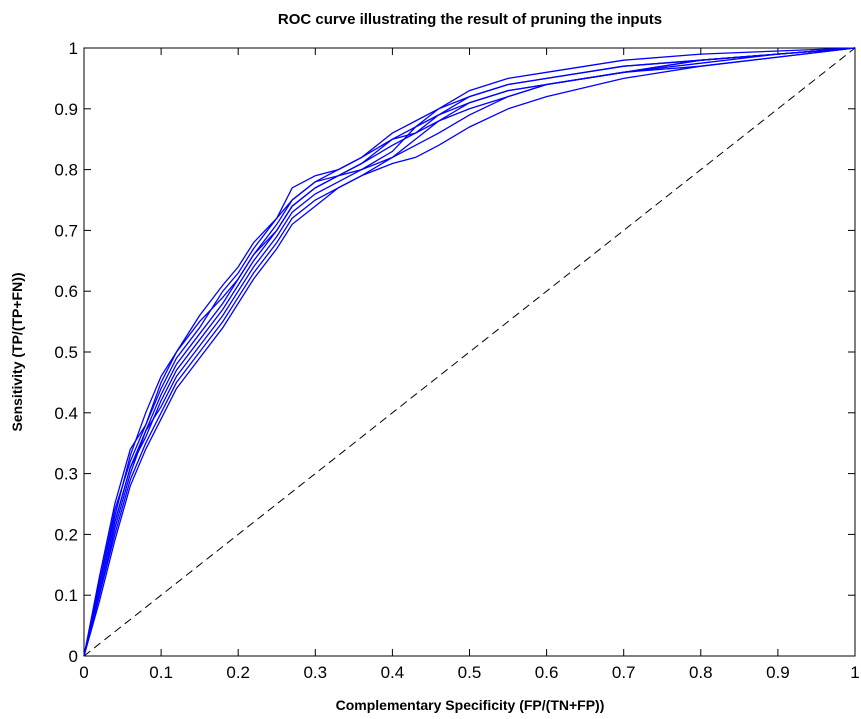  I want to click on x-tick-label: 0.7, so click(624, 672).